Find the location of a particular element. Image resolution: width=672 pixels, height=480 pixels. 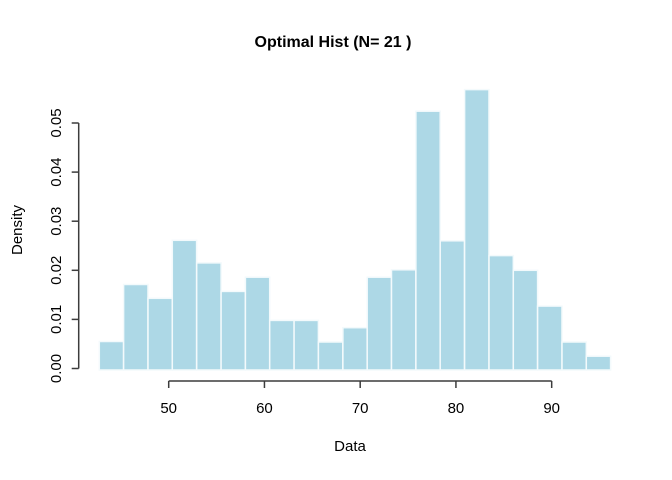

y-axis: 0.00 0.01 0.02 0.03 0.04 0.05 is located at coordinates (64, 245).